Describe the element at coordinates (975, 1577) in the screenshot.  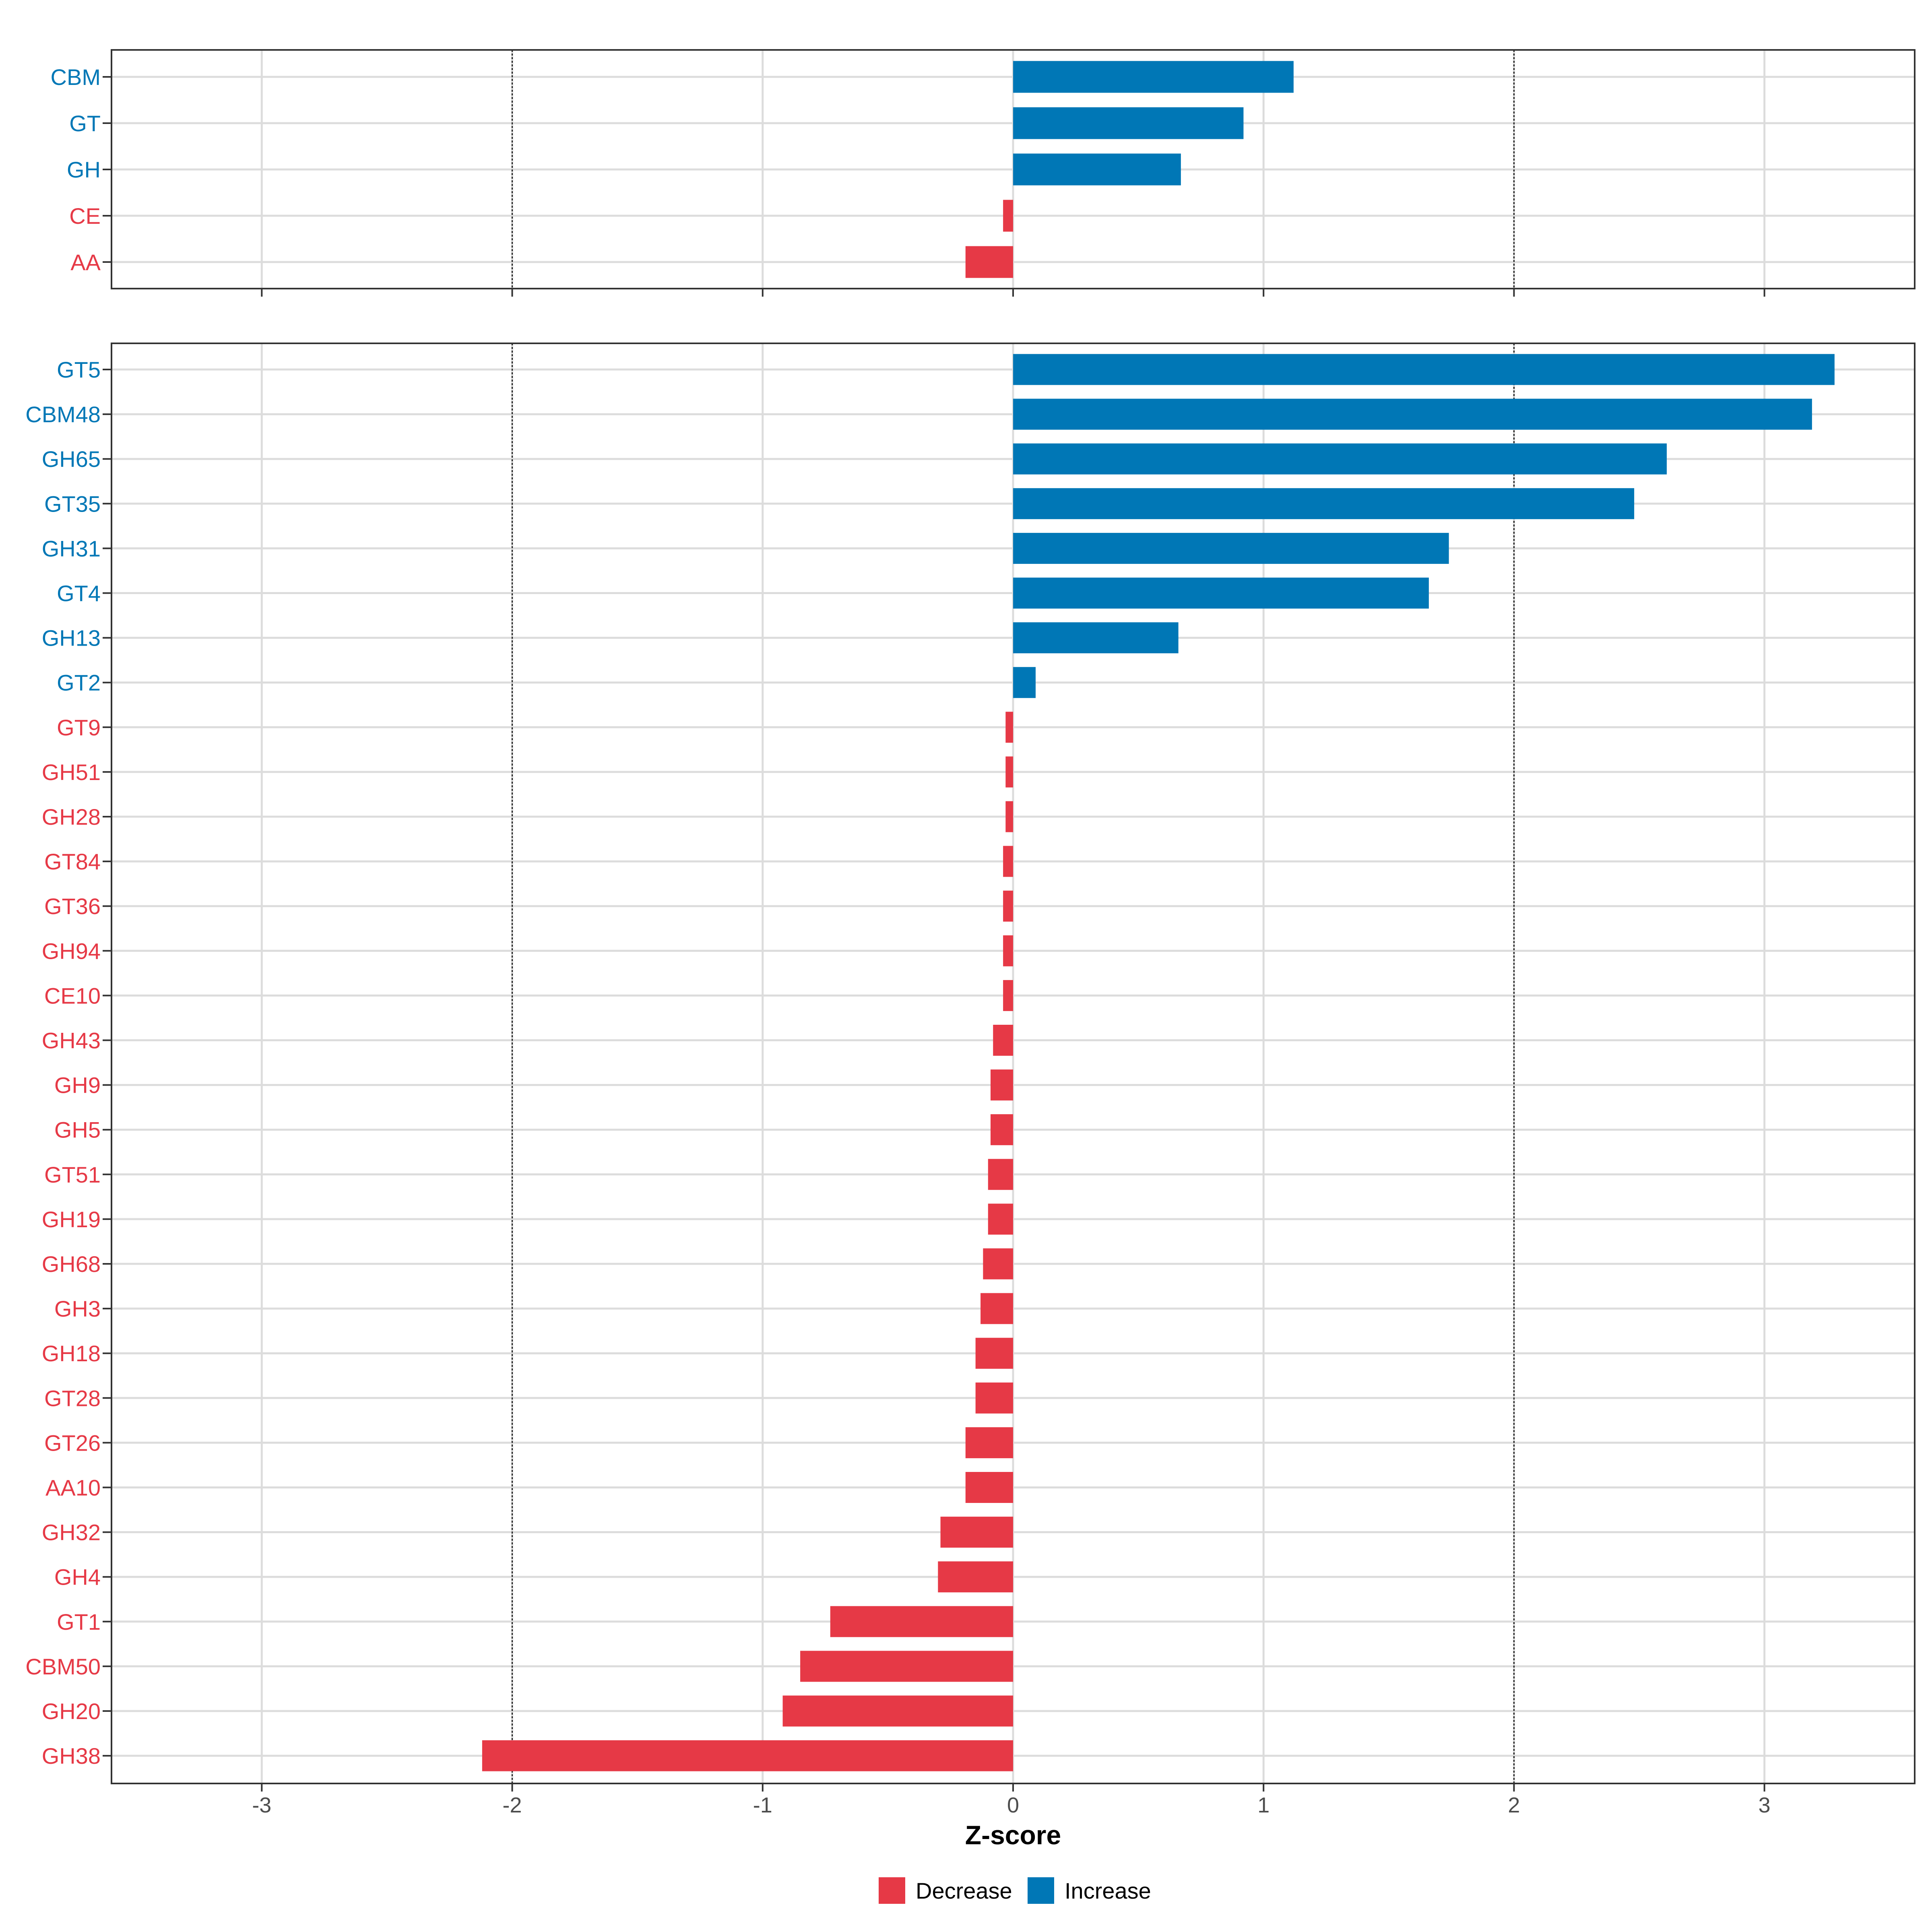
I see `bar-GH4` at that location.